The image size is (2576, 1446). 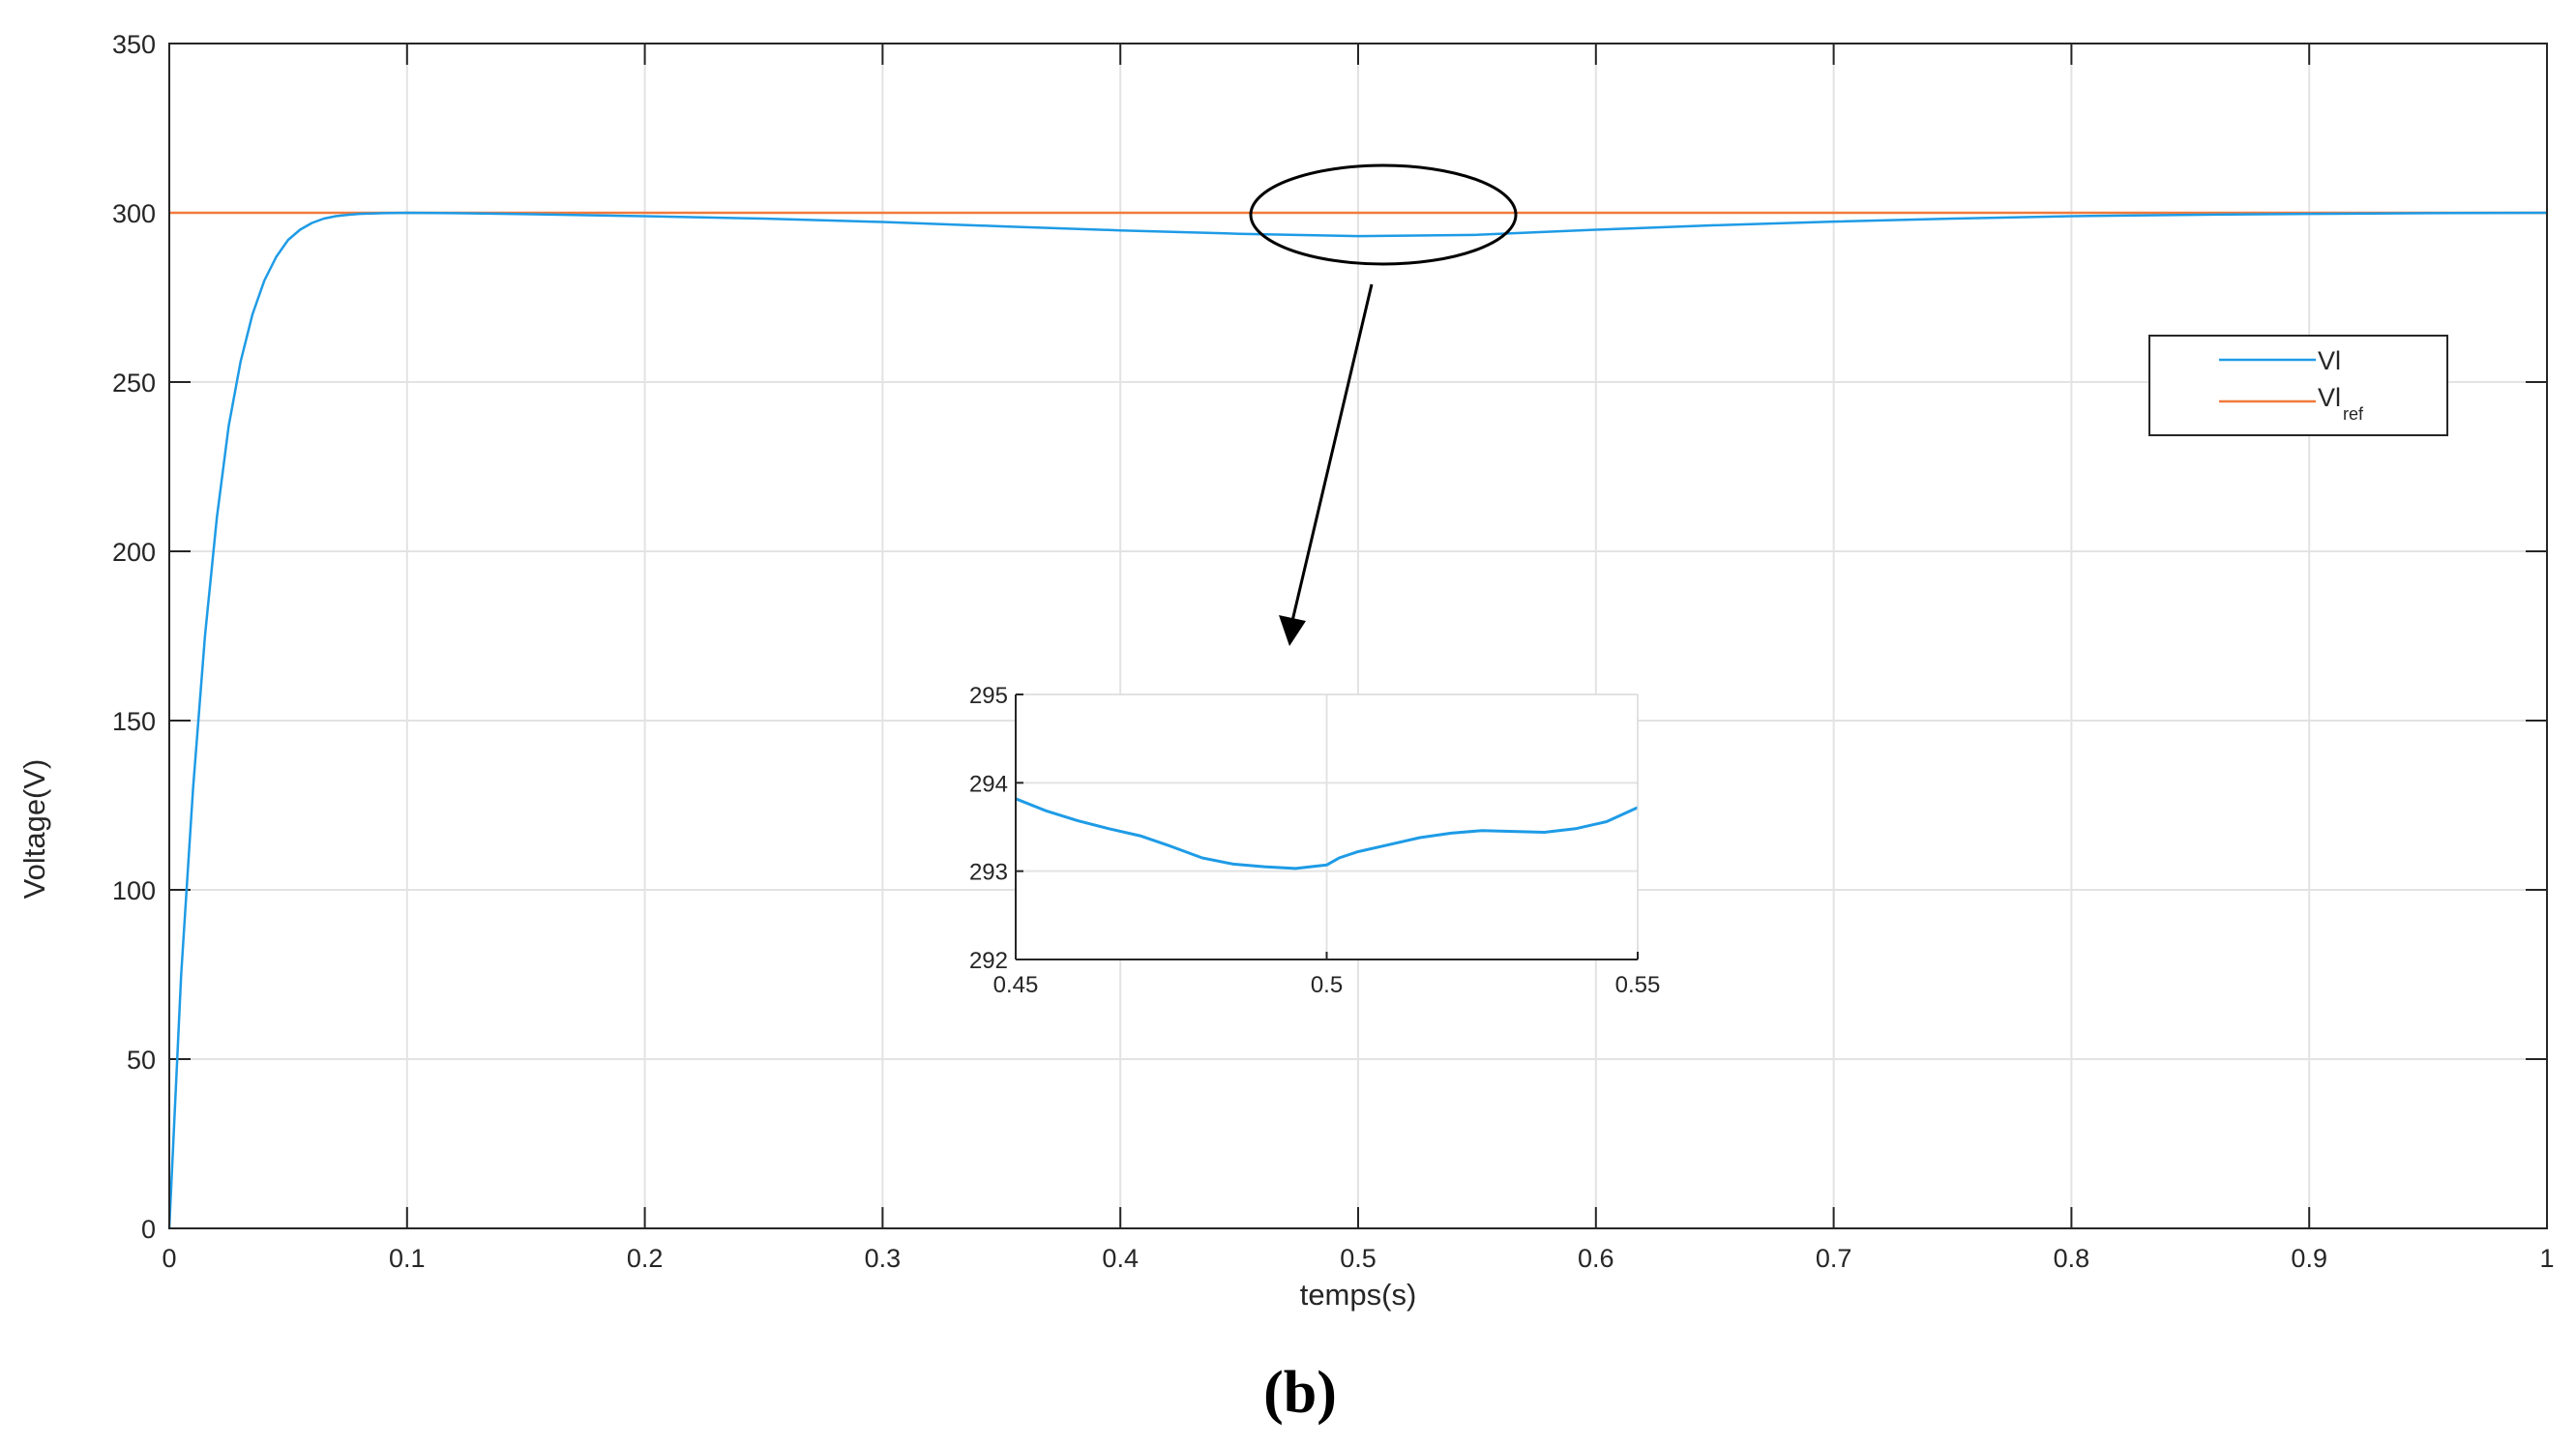 I want to click on legend-box, so click(x=2298, y=386).